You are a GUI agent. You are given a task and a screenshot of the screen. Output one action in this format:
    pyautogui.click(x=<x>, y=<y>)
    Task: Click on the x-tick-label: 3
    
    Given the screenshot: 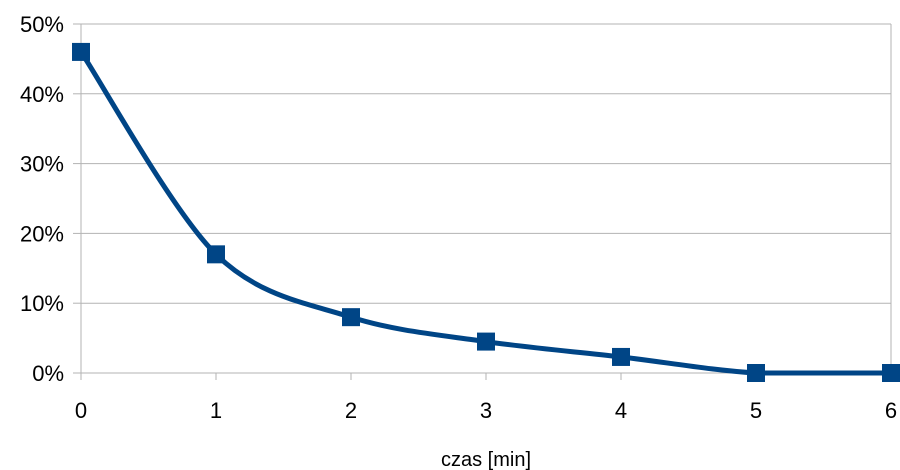 What is the action you would take?
    pyautogui.click(x=486, y=410)
    